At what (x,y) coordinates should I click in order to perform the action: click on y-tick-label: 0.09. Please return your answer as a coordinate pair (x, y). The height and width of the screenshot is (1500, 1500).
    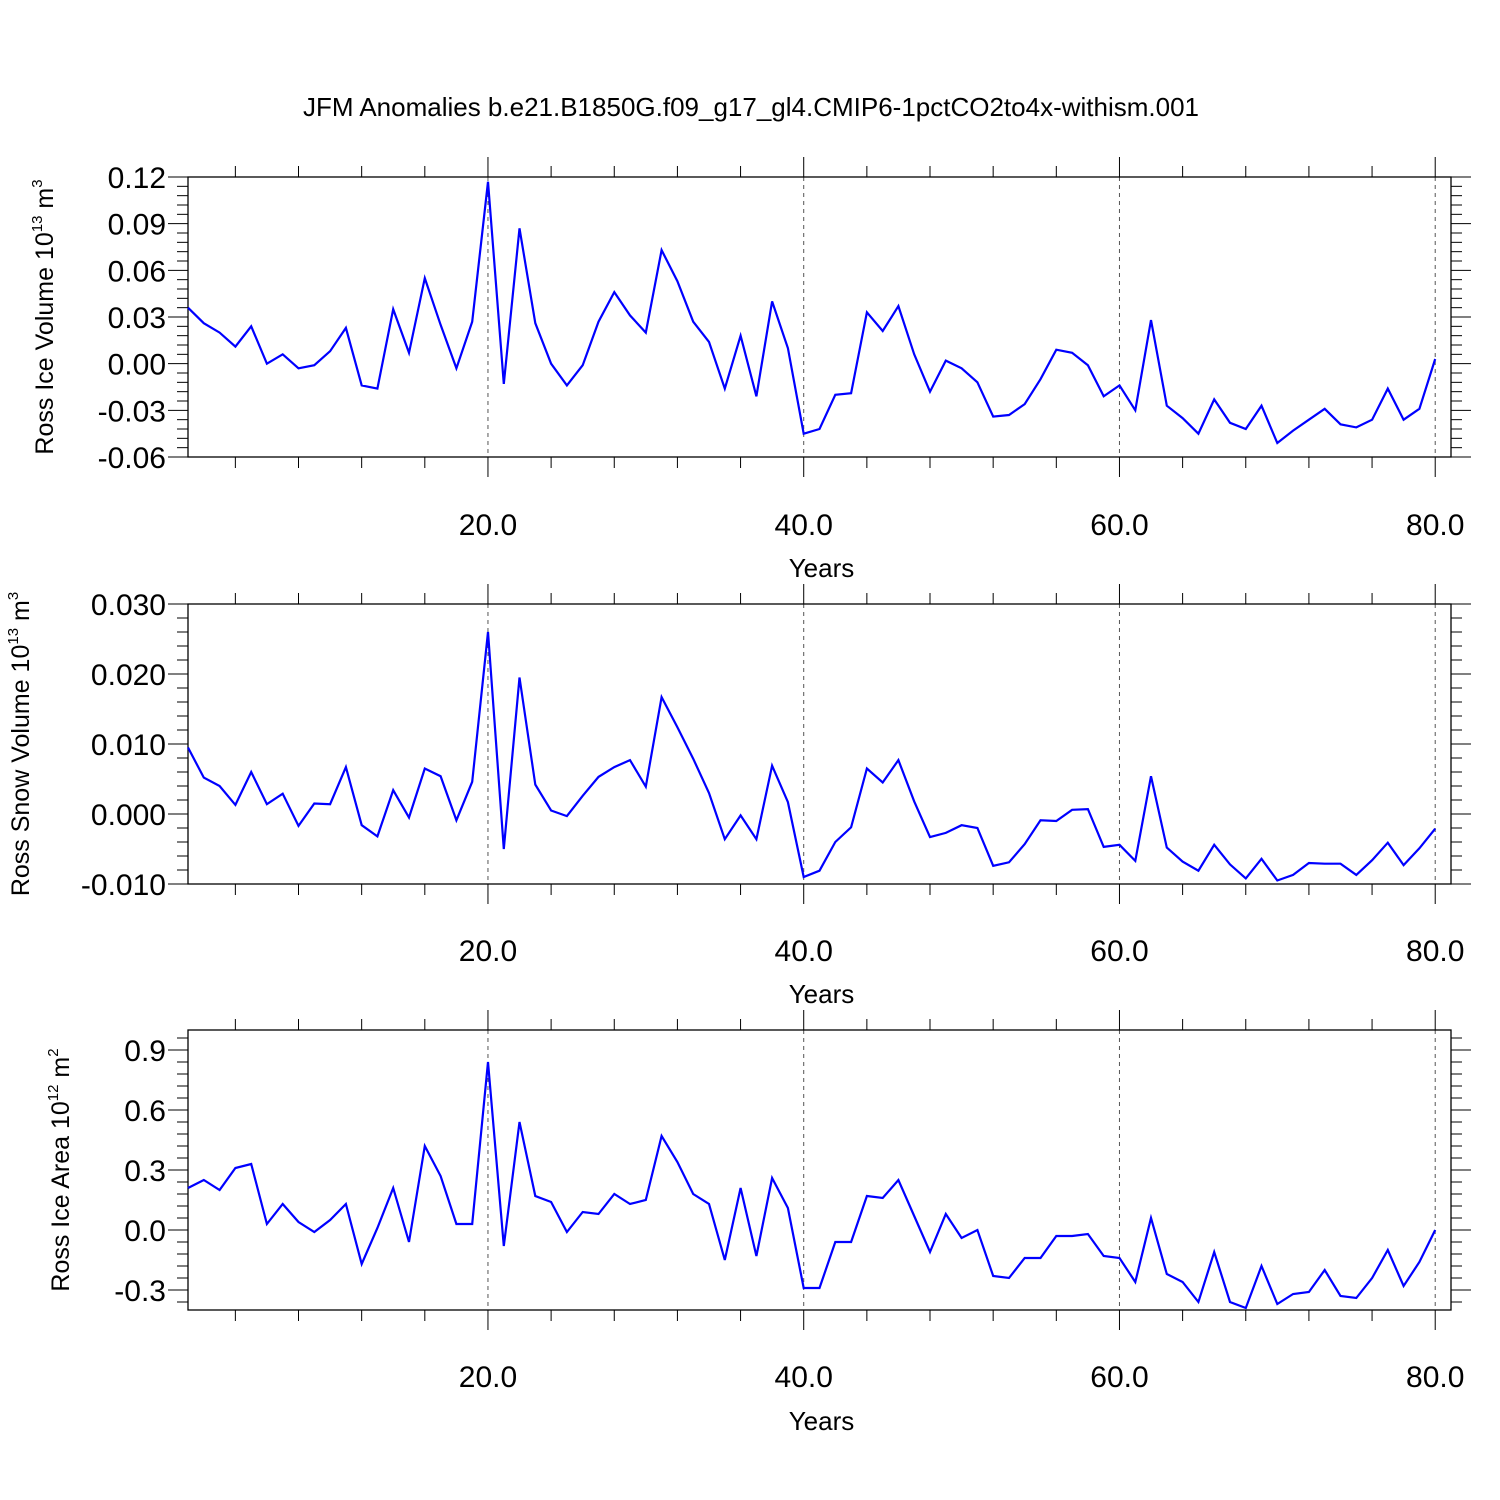
    Looking at the image, I should click on (137, 225).